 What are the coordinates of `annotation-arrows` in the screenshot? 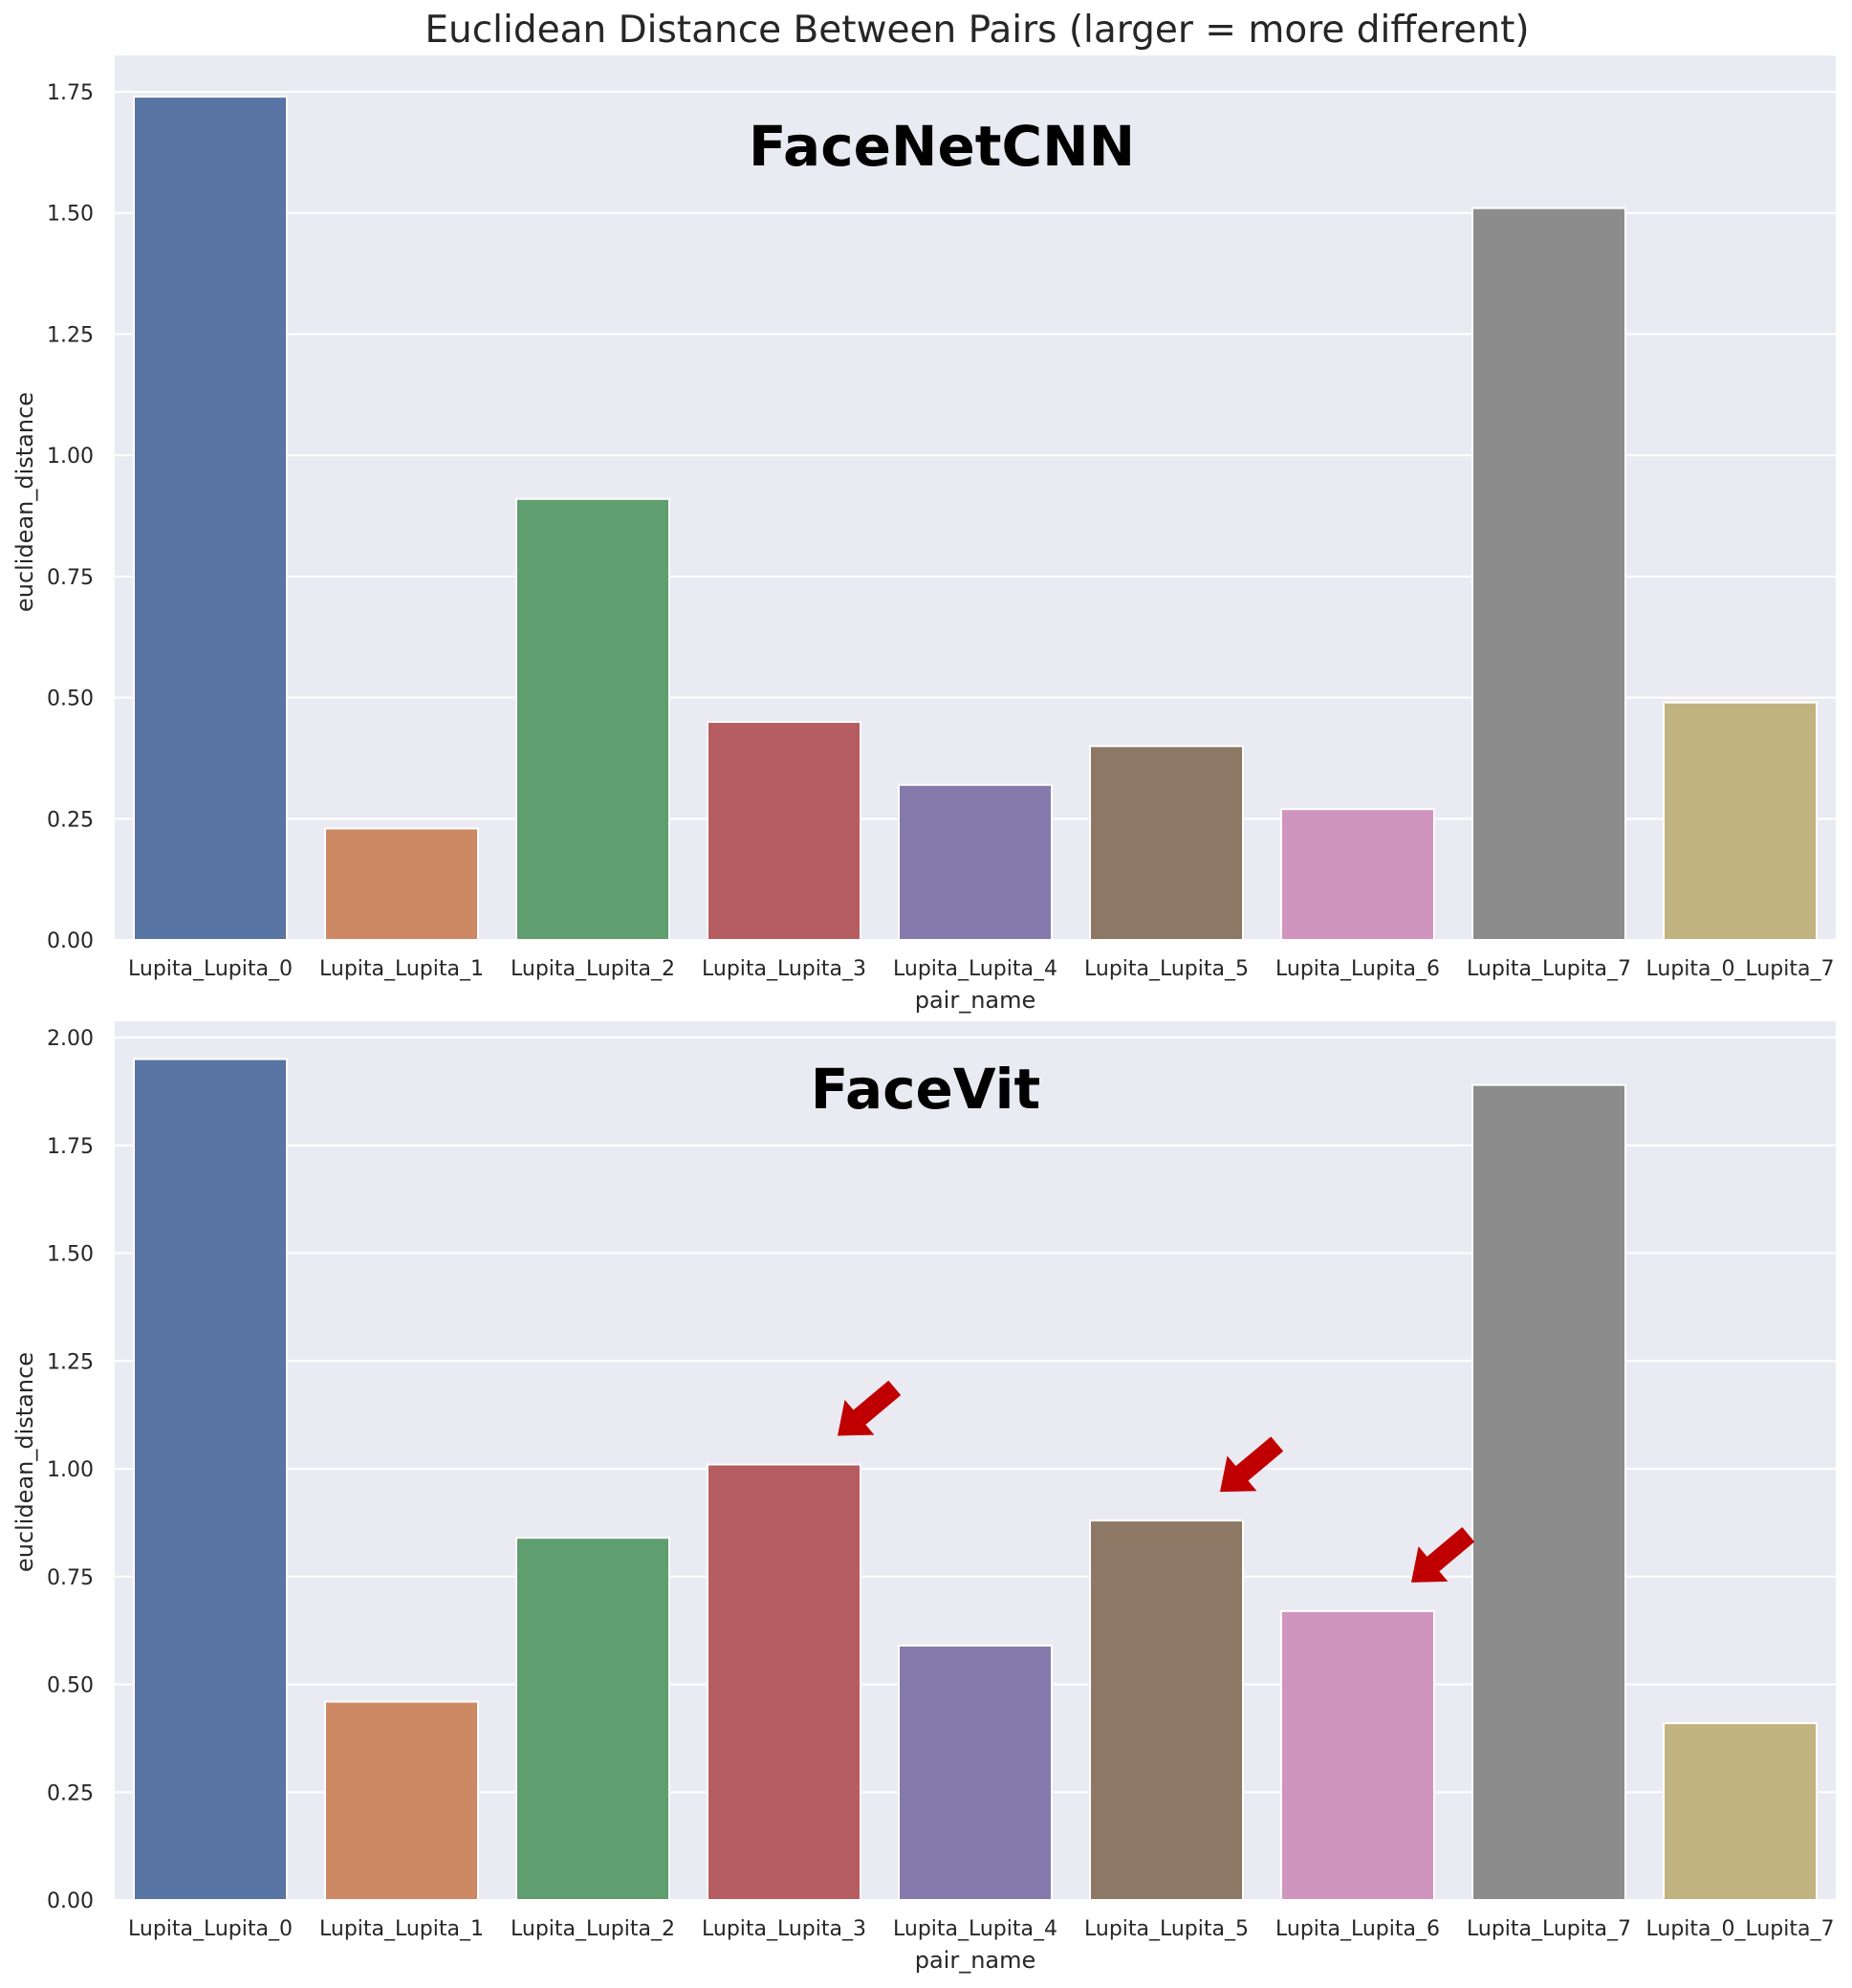 It's located at (1157, 1481).